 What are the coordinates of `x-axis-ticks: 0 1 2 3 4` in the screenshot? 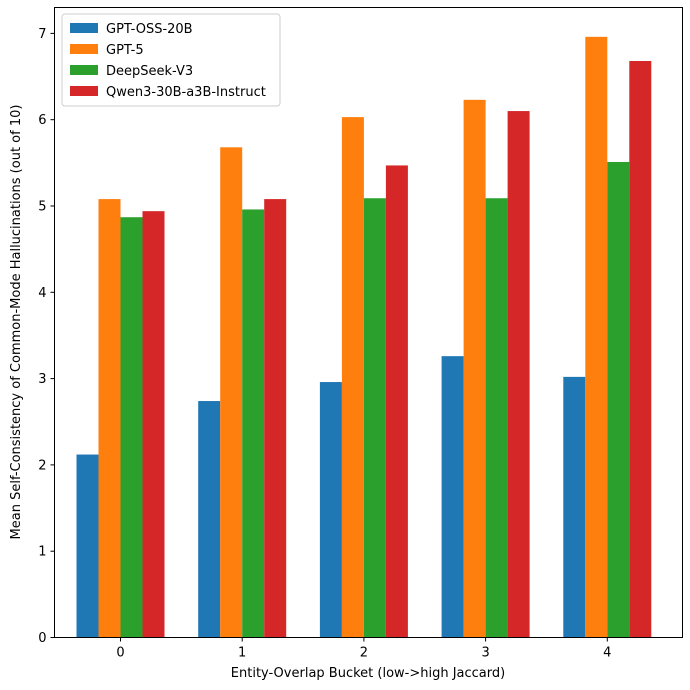 It's located at (363, 649).